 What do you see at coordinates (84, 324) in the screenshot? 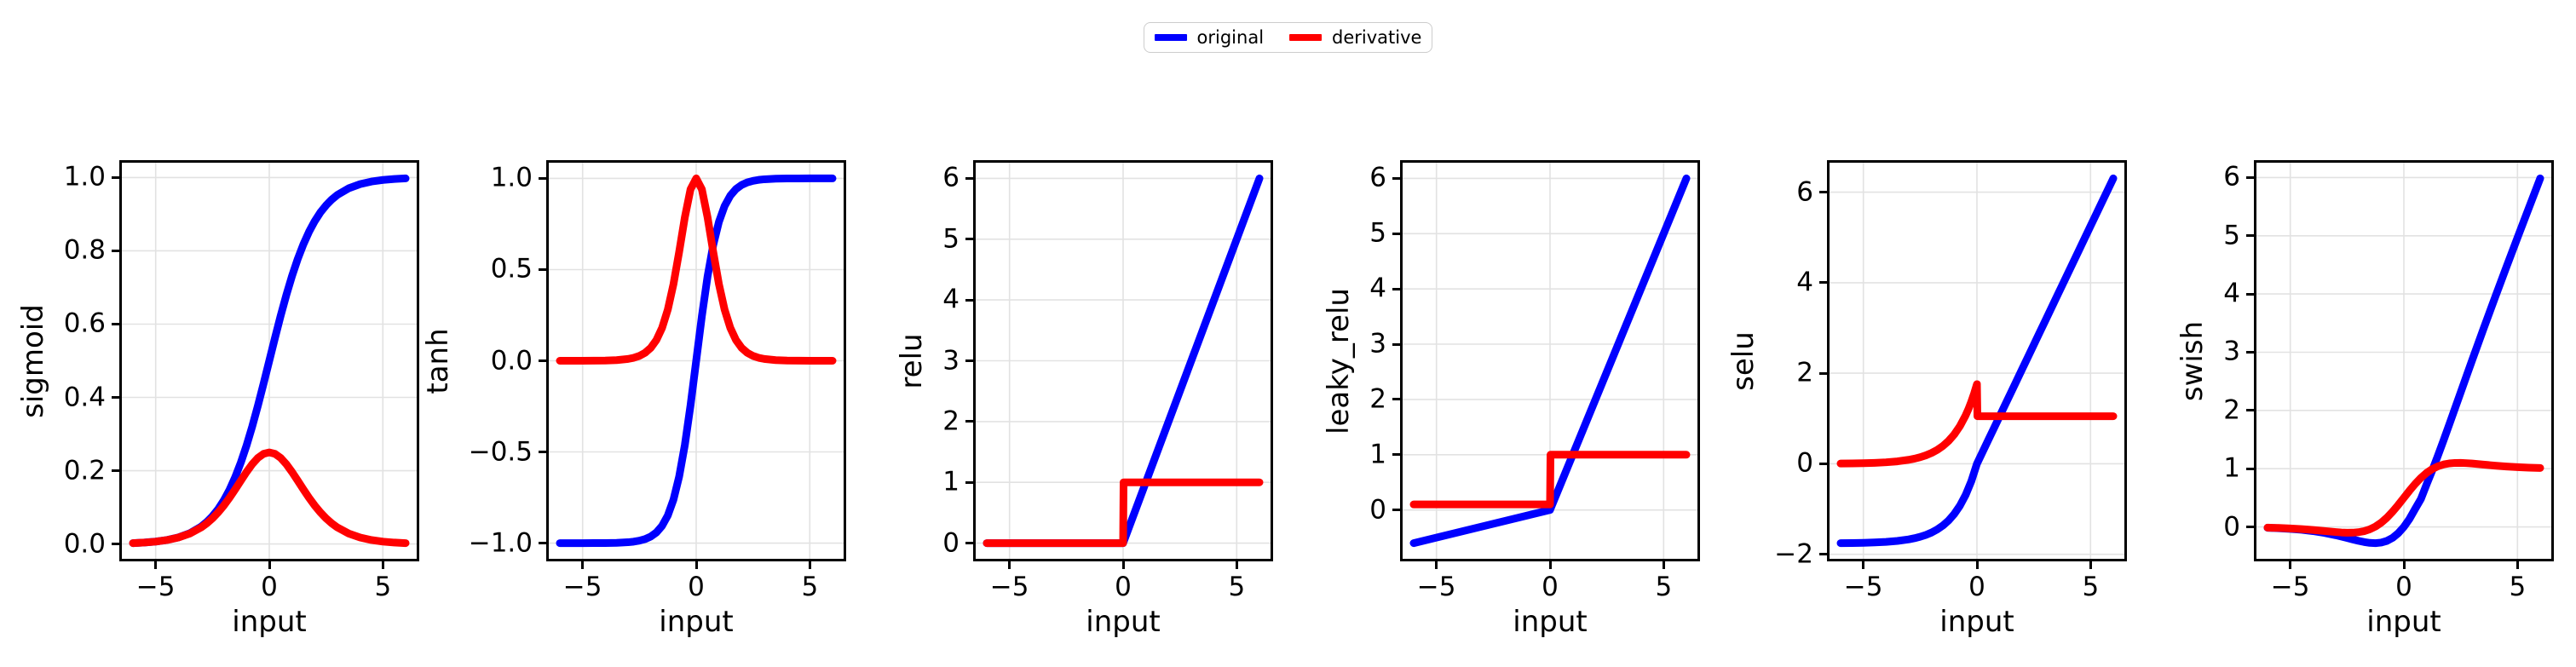
I see `y-tick-label: 0.6` at bounding box center [84, 324].